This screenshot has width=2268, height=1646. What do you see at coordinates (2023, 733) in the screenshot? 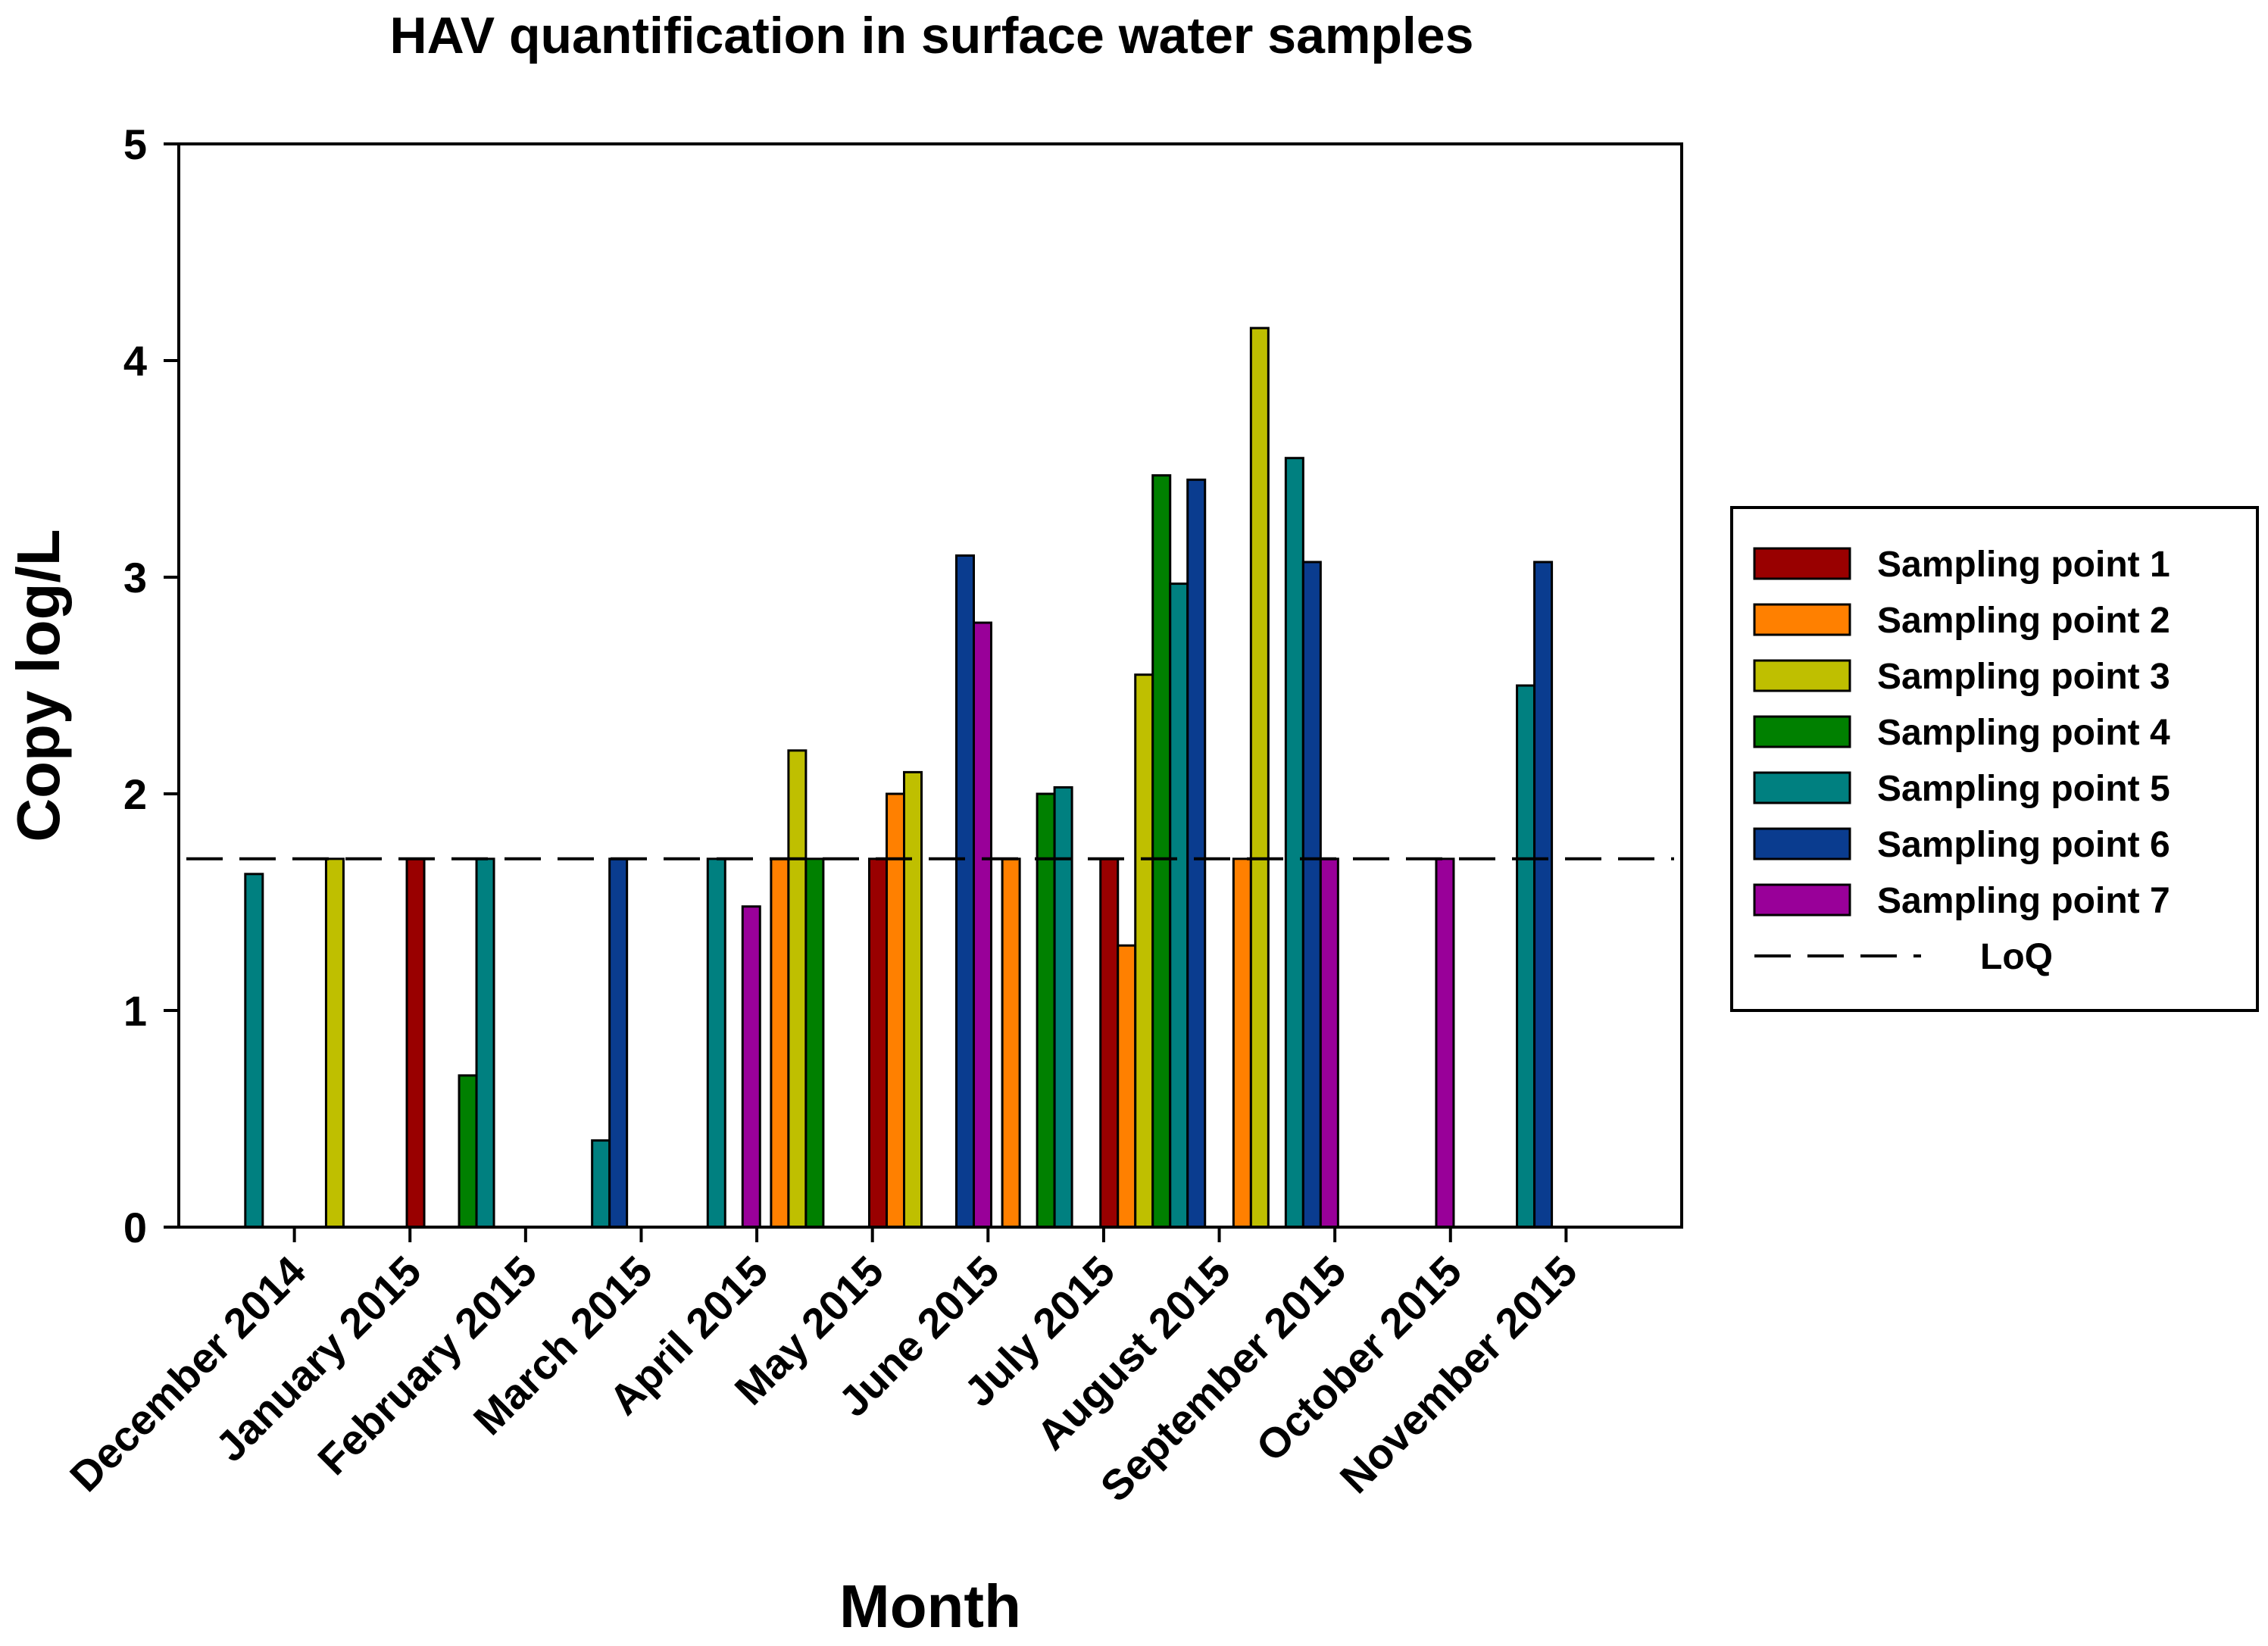
I see `legend-label: Sampling point 4` at bounding box center [2023, 733].